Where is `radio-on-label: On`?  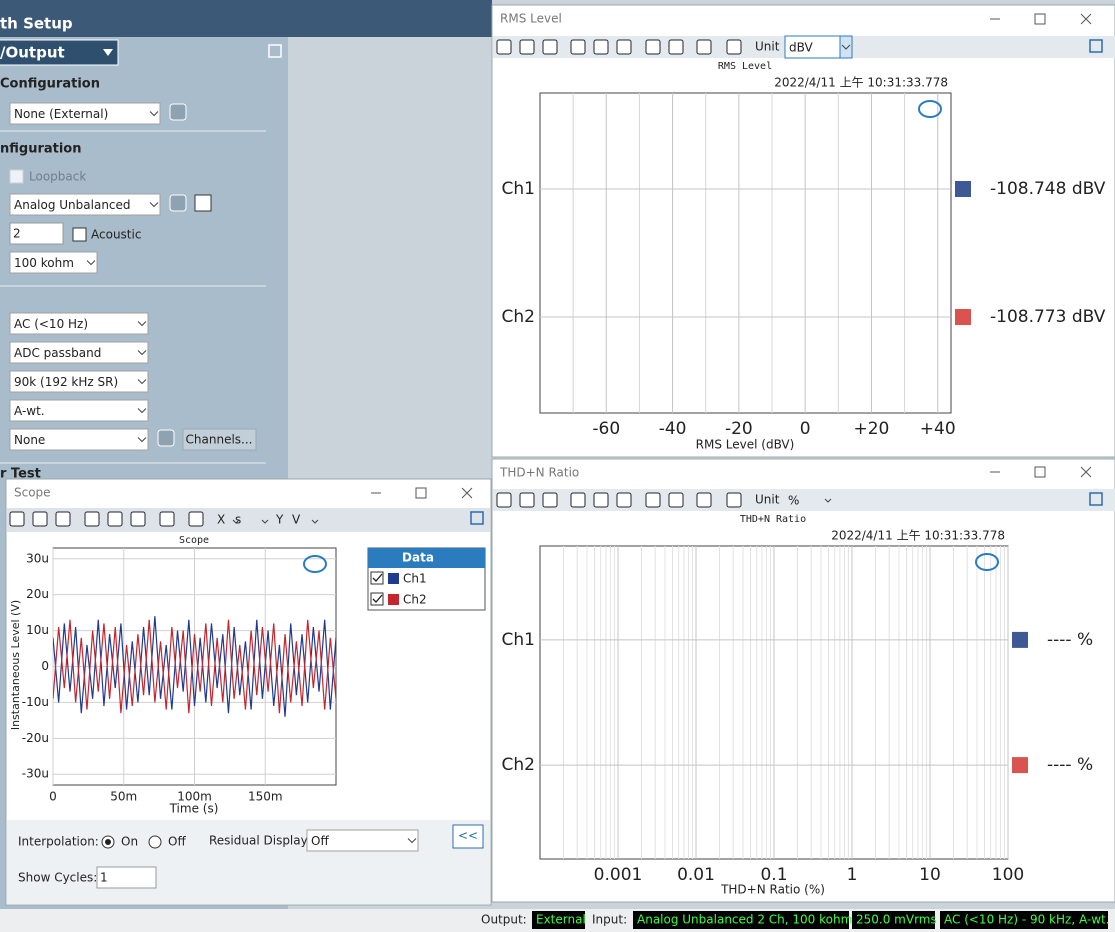
radio-on-label: On is located at coordinates (129, 842).